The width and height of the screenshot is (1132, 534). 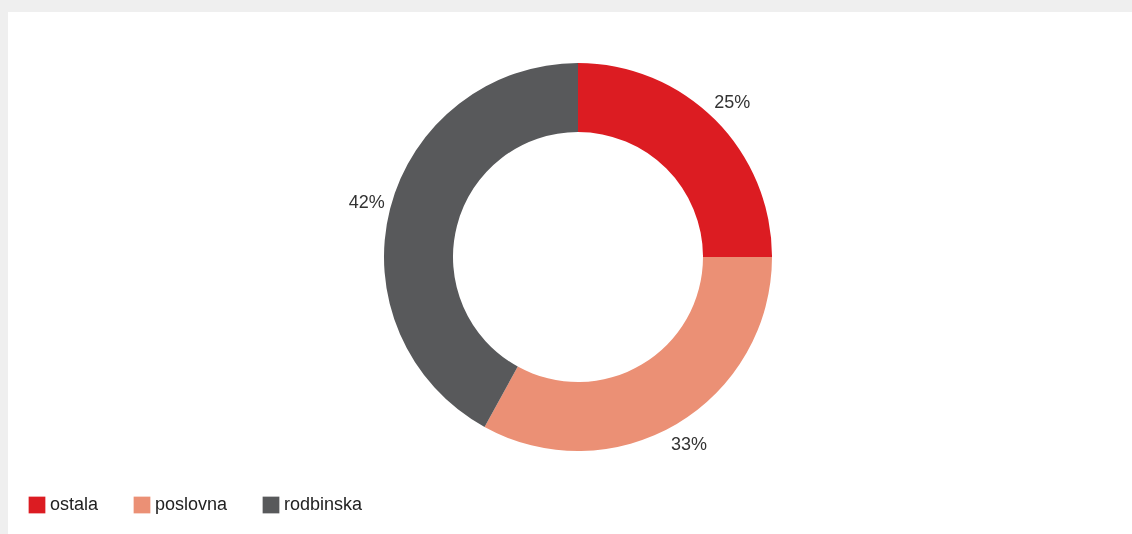 What do you see at coordinates (192, 504) in the screenshot?
I see `legend-label: poslovna` at bounding box center [192, 504].